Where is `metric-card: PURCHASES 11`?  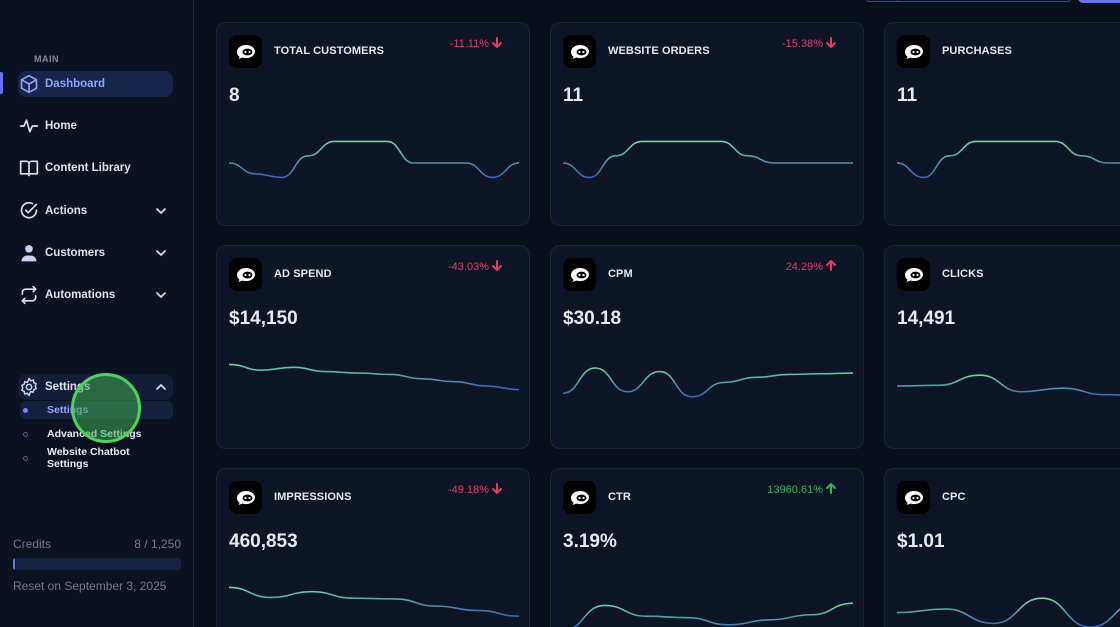
metric-card: PURCHASES 11 is located at coordinates (1002, 124).